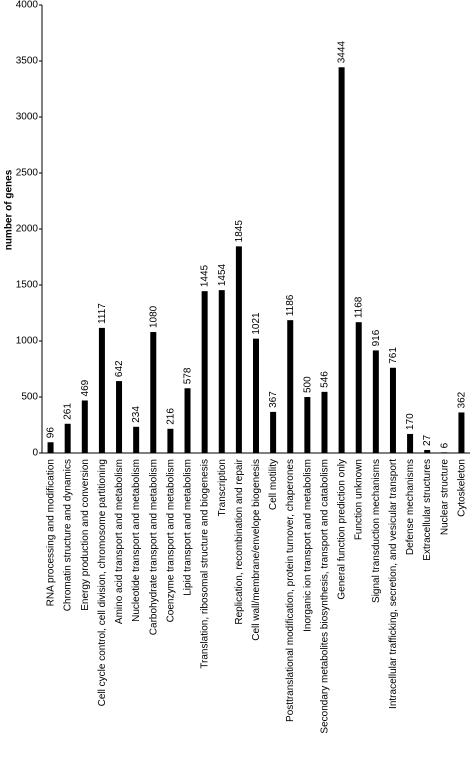 The height and width of the screenshot is (758, 473). What do you see at coordinates (376, 531) in the screenshot?
I see `x-tick-label: Signal transduction mechanisms` at bounding box center [376, 531].